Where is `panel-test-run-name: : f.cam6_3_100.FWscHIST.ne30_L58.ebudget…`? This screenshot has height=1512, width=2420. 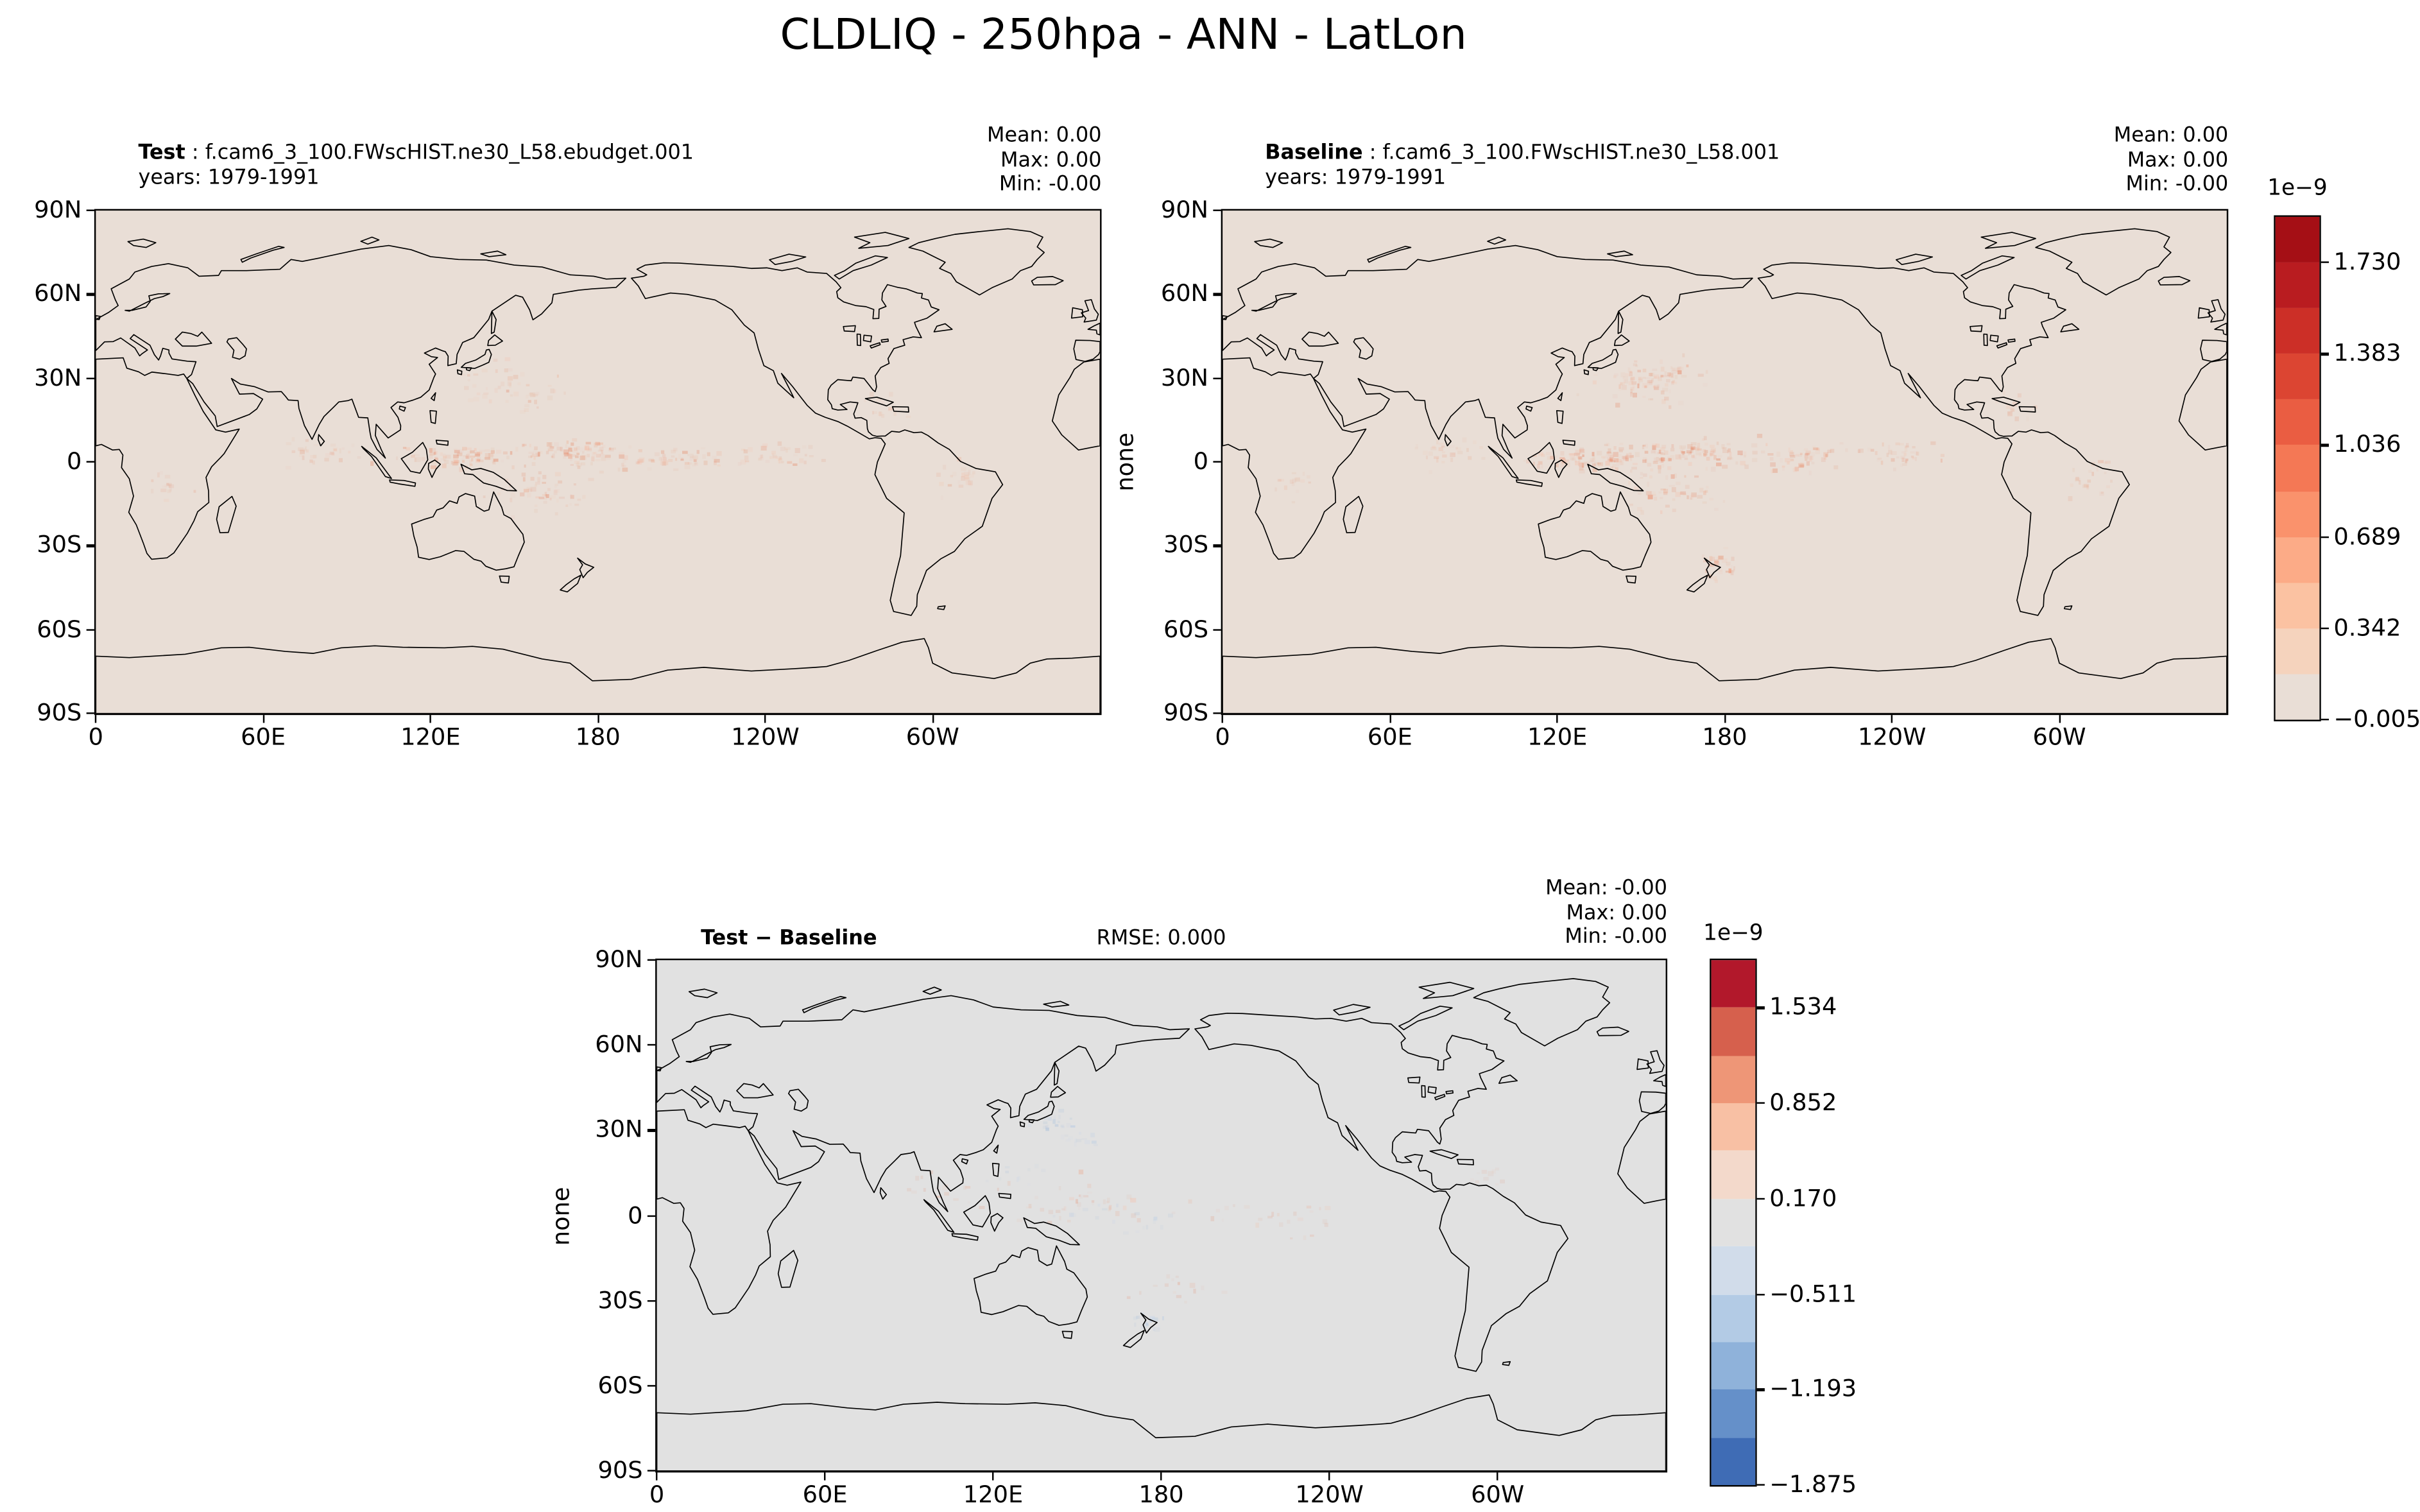
panel-test-run-name: : f.cam6_3_100.FWscHIST.ne30_L58.ebudget… is located at coordinates (439, 153).